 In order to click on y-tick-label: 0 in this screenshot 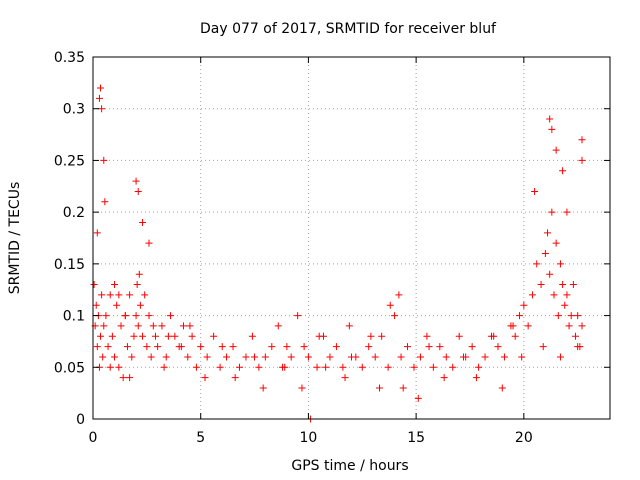, I will do `click(80, 420)`.